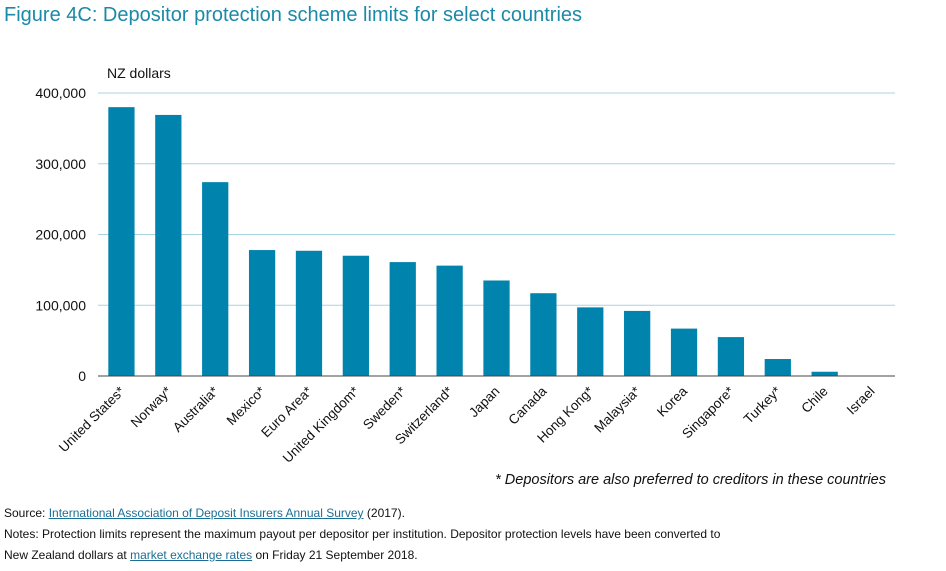 The image size is (946, 571). I want to click on exchange-rates-link: market exchange rates, so click(191, 555).